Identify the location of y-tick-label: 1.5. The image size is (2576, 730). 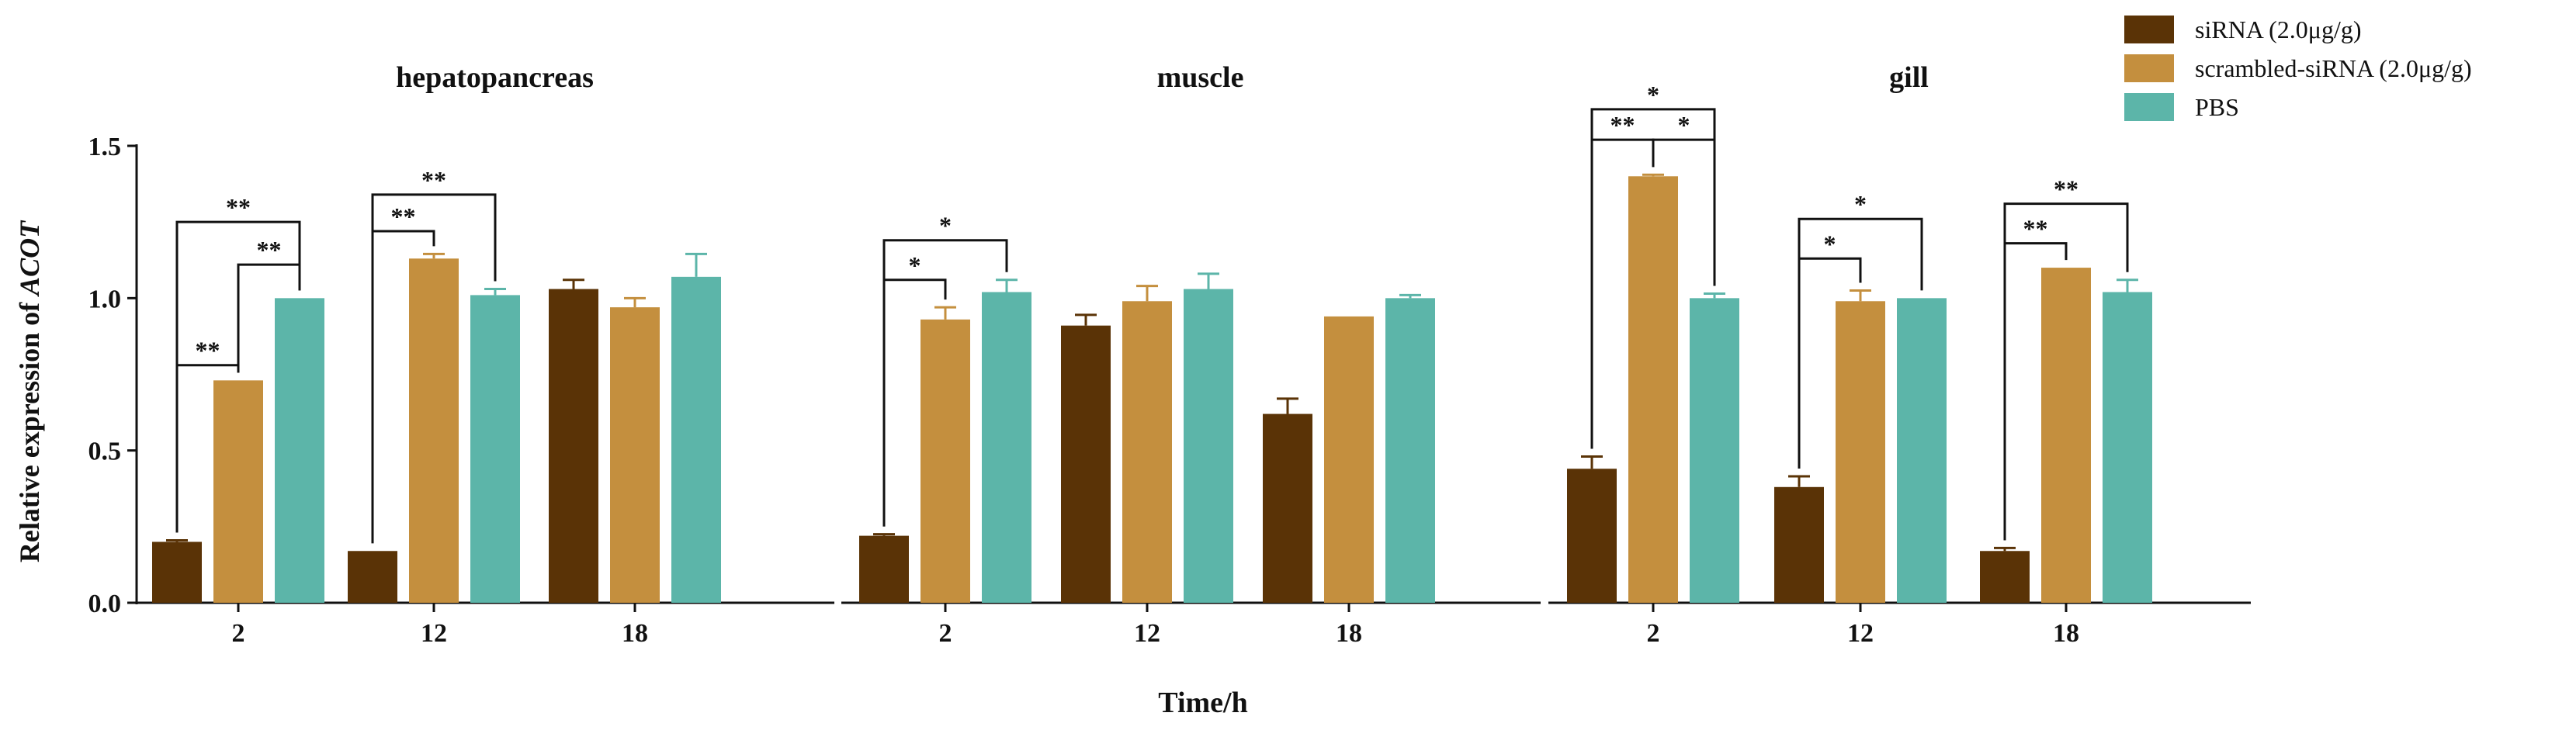
(105, 147).